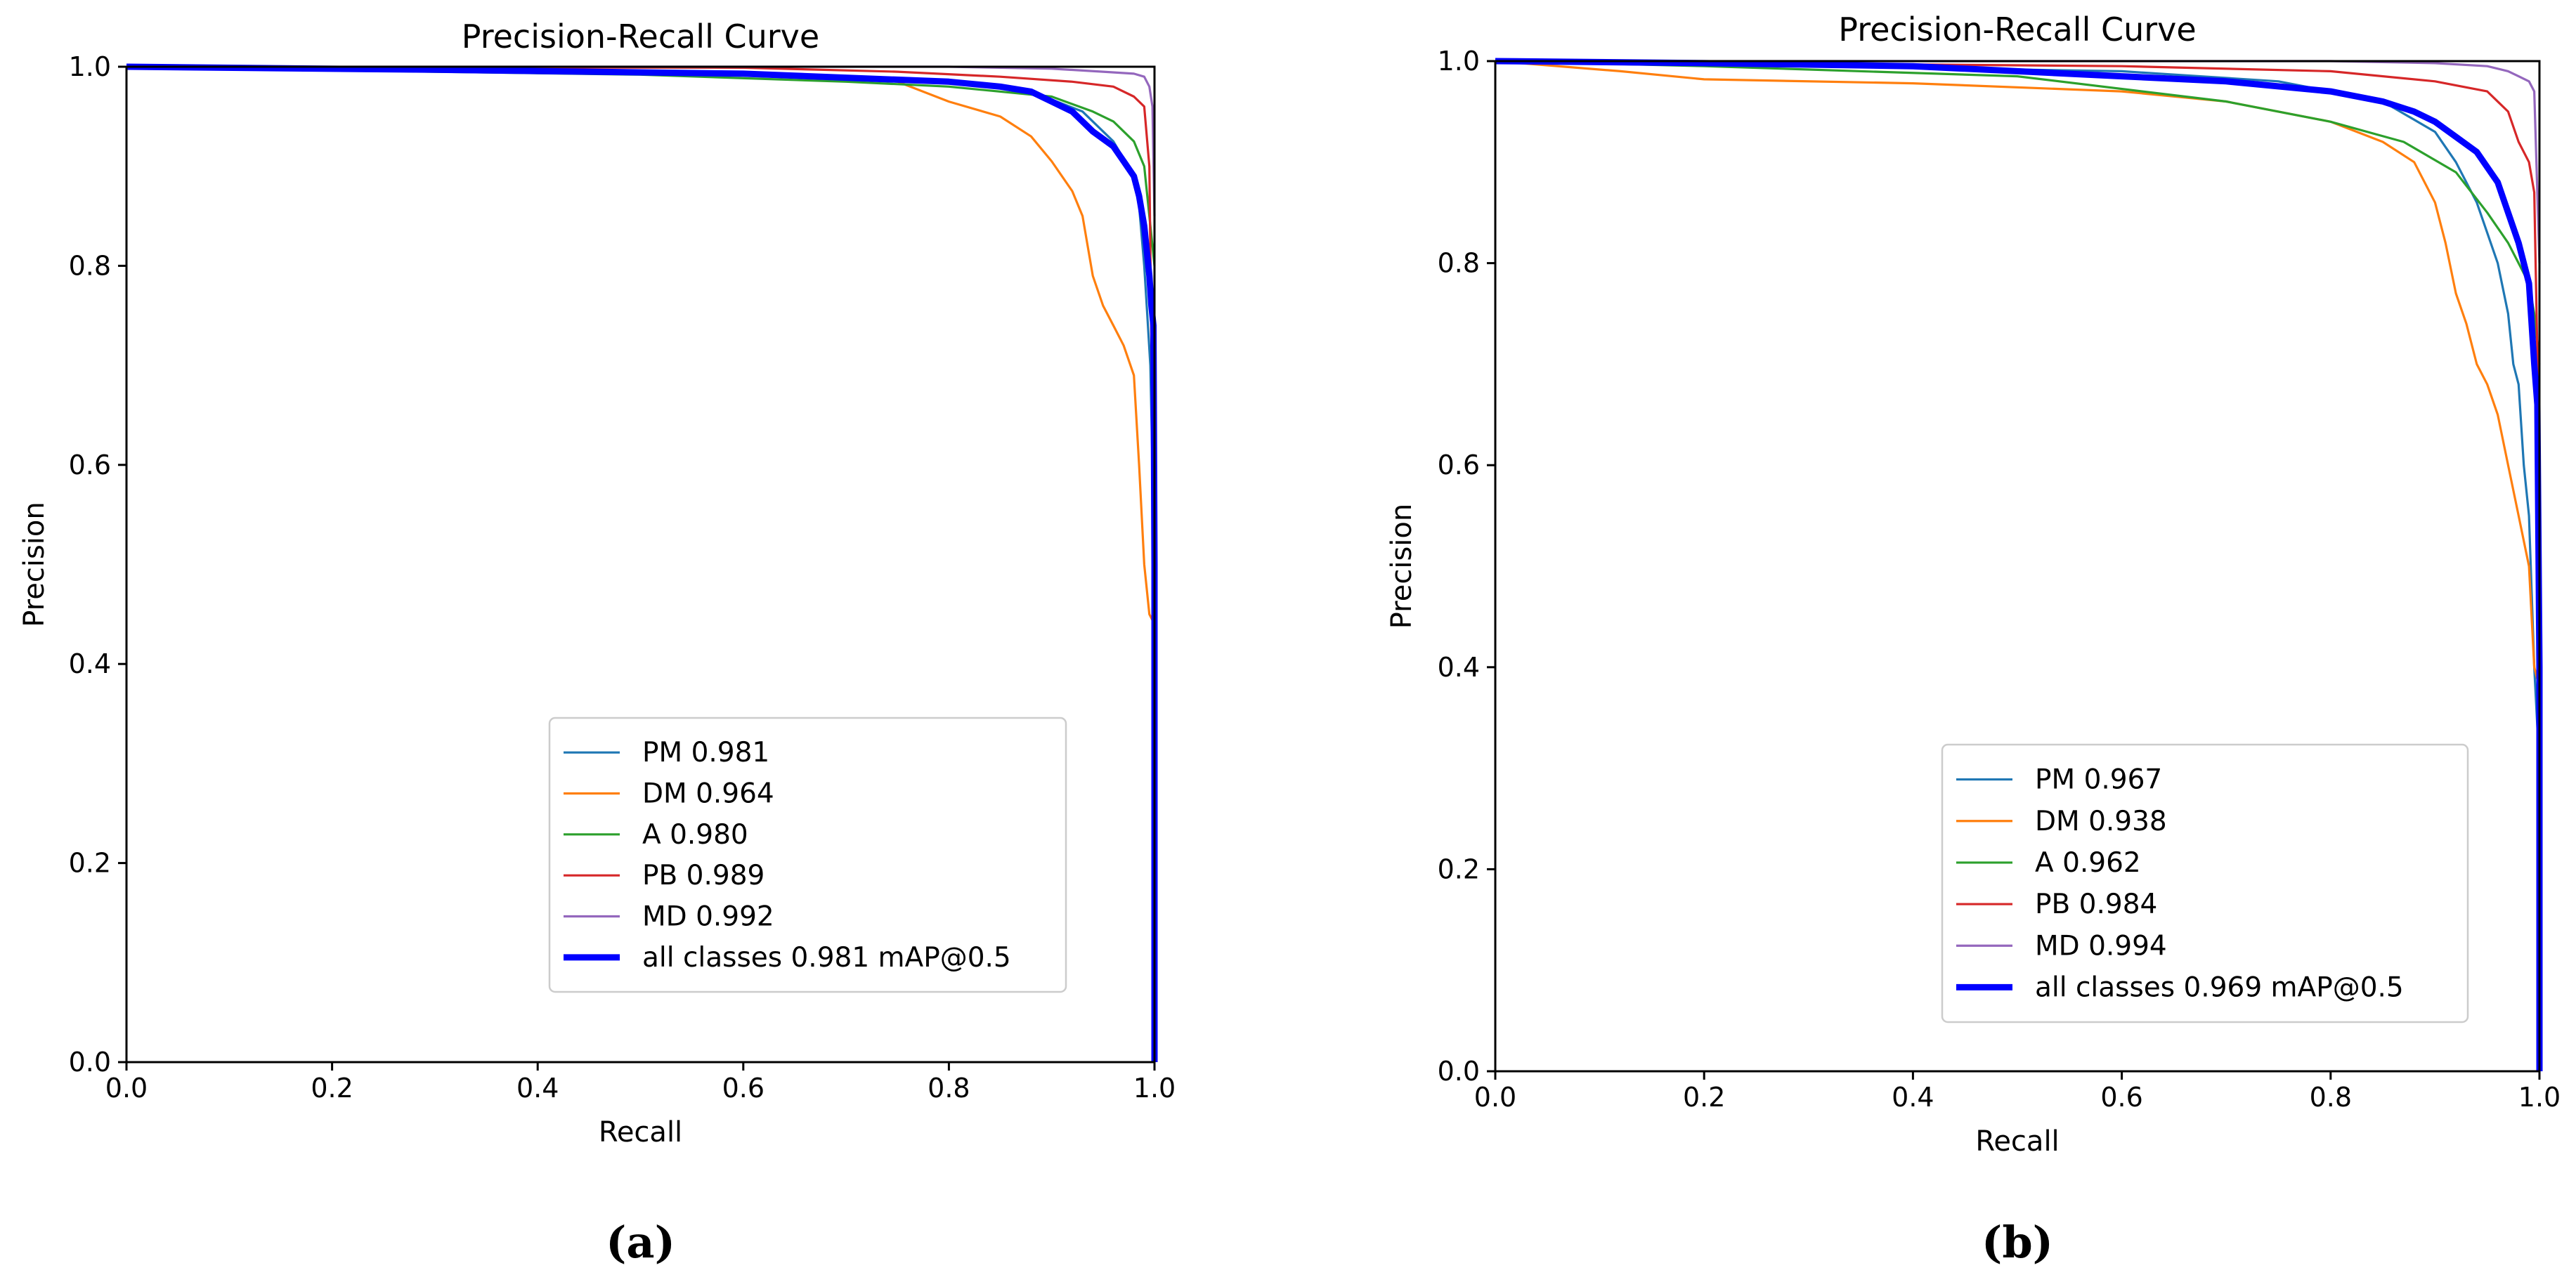  I want to click on legend-label: MD 0.994, so click(2101, 946).